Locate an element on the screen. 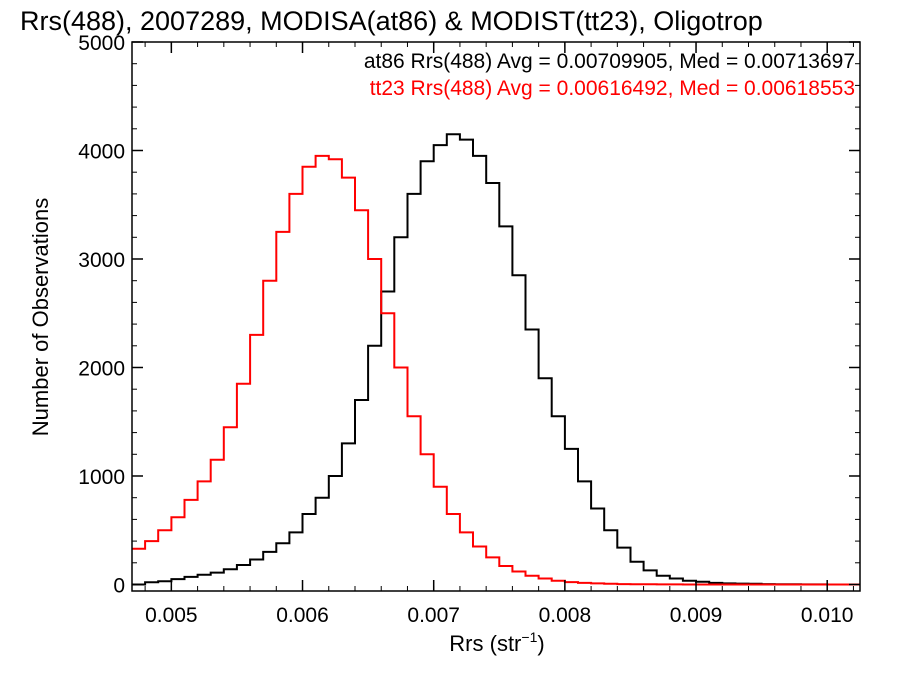  x-axis-label-superscript: −1 is located at coordinates (529, 637).